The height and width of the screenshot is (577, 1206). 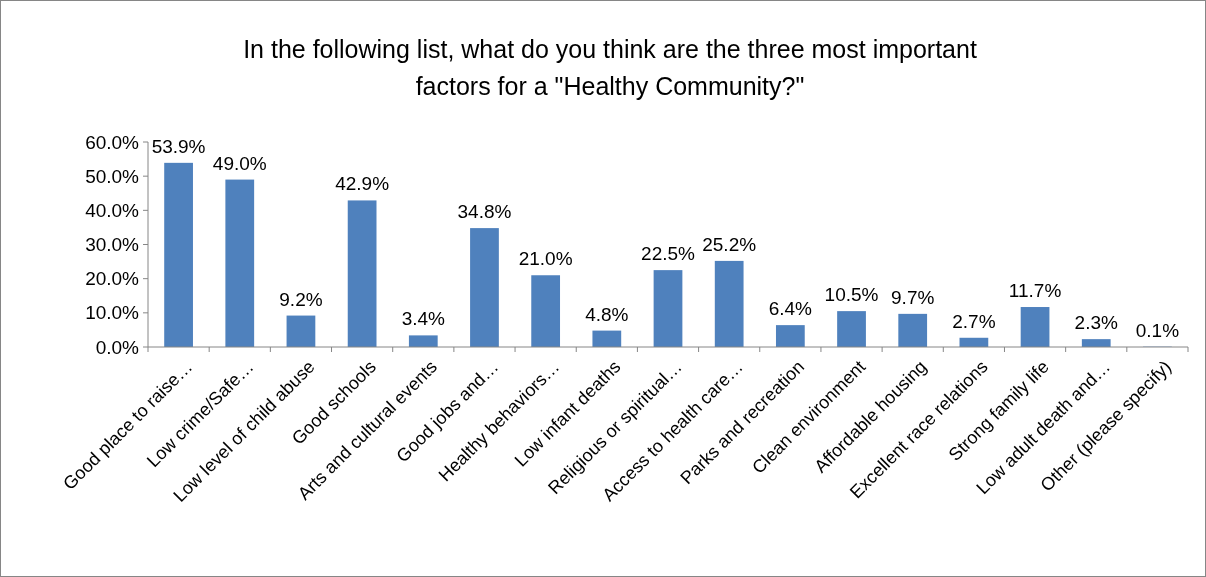 What do you see at coordinates (301, 299) in the screenshot?
I see `data-label: 9.2%` at bounding box center [301, 299].